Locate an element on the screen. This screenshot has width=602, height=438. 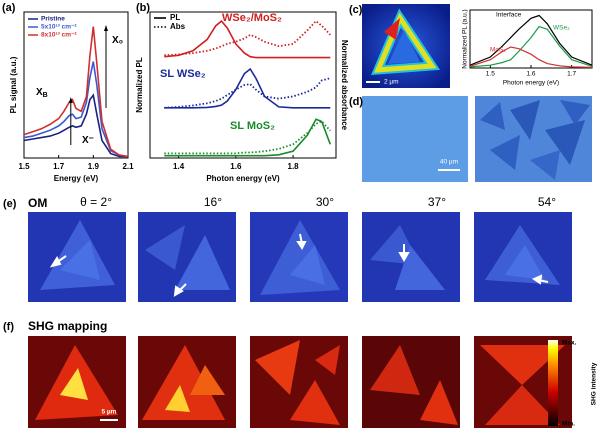
annotation: X⁻ is located at coordinates (88, 140).